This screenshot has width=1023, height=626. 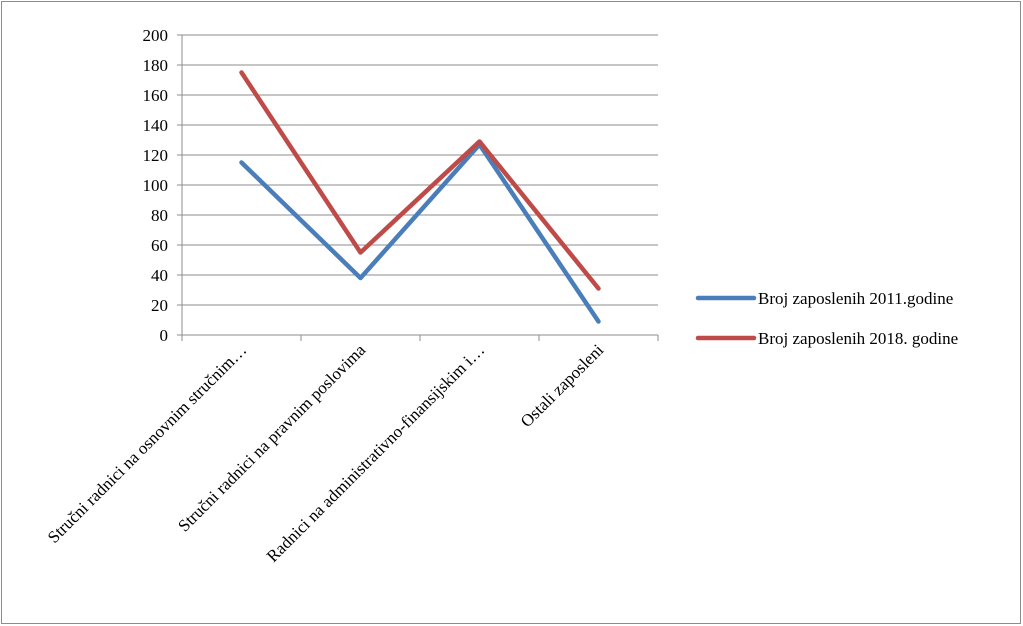 What do you see at coordinates (156, 125) in the screenshot?
I see `y-tick-label: 140` at bounding box center [156, 125].